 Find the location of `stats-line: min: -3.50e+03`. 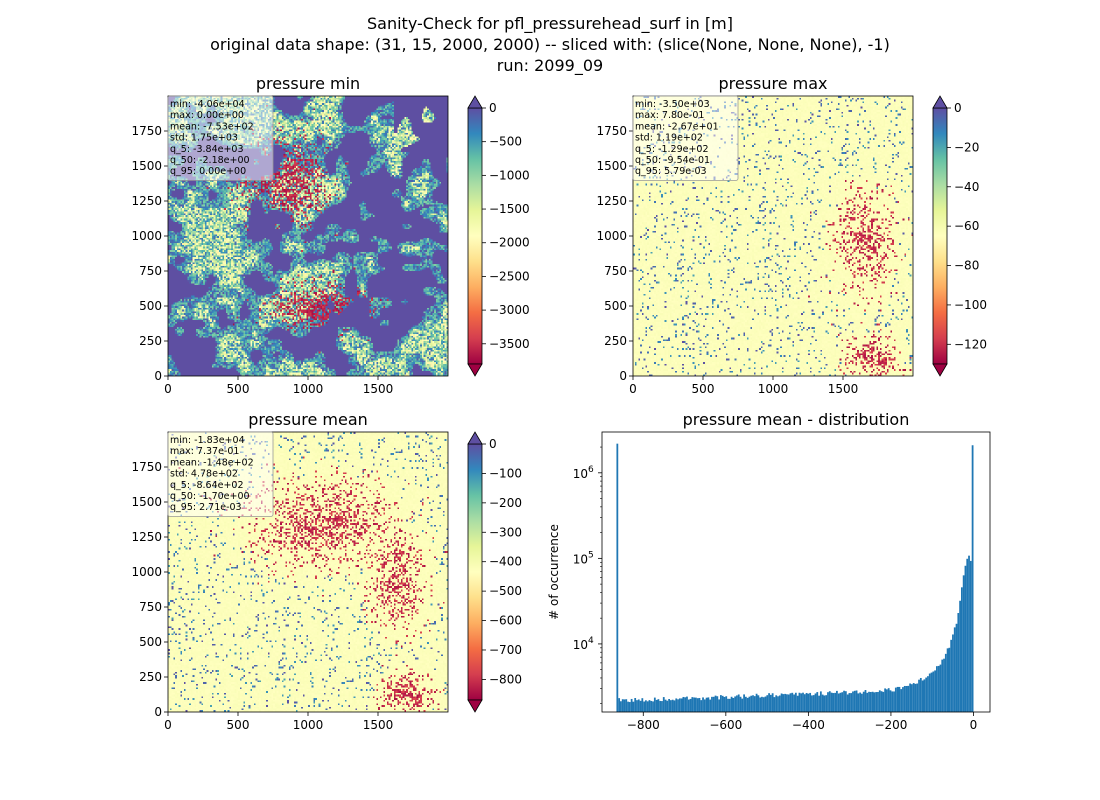

stats-line: min: -3.50e+03 is located at coordinates (672, 104).